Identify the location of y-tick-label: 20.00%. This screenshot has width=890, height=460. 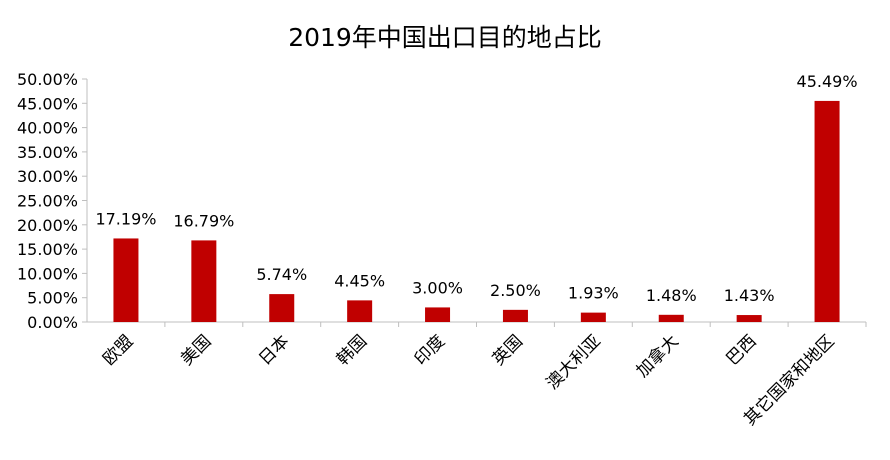
(47, 225).